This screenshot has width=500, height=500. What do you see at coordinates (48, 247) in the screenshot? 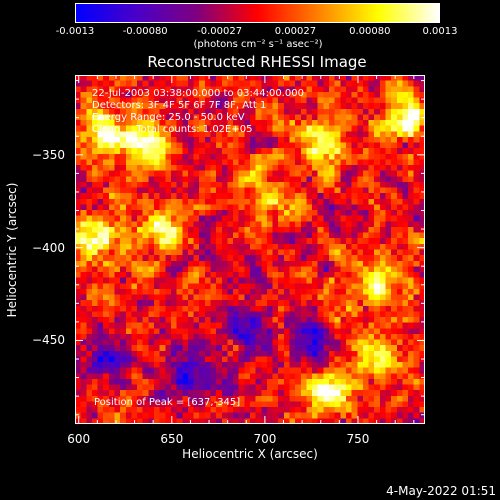
I see `y-tick-label: −400` at bounding box center [48, 247].